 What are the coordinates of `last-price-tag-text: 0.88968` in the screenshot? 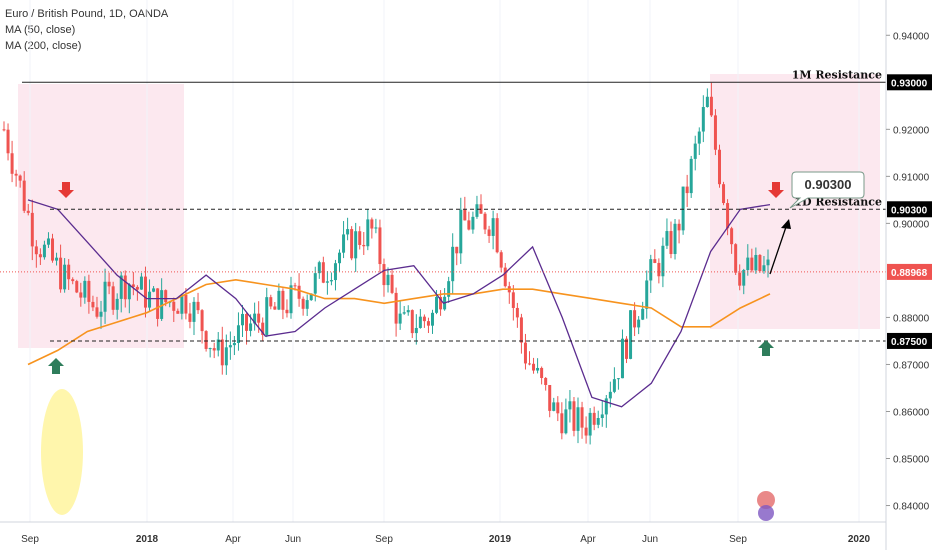 It's located at (909, 273).